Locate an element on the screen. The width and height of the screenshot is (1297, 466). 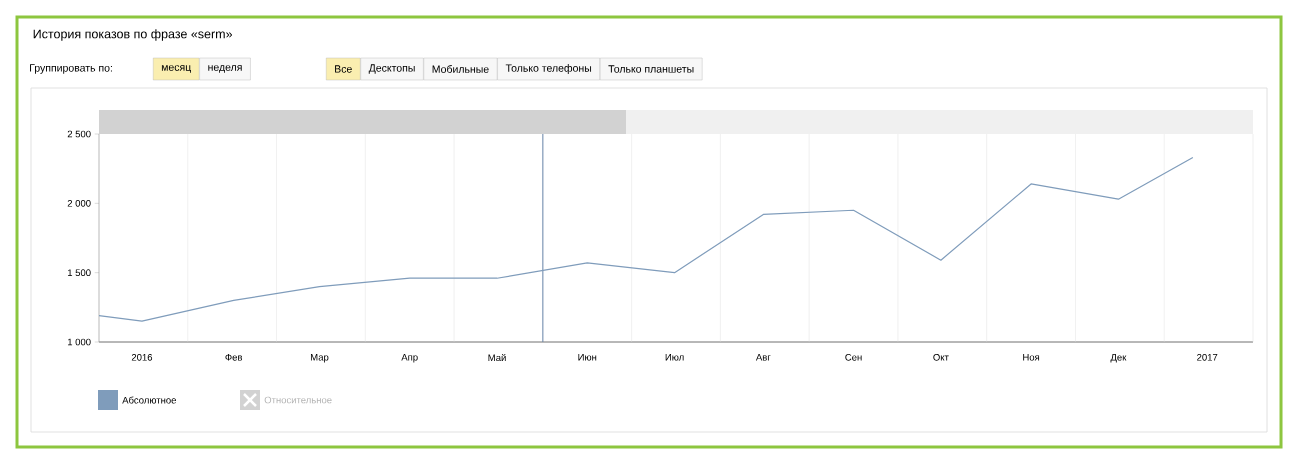
text: Все is located at coordinates (343, 69).